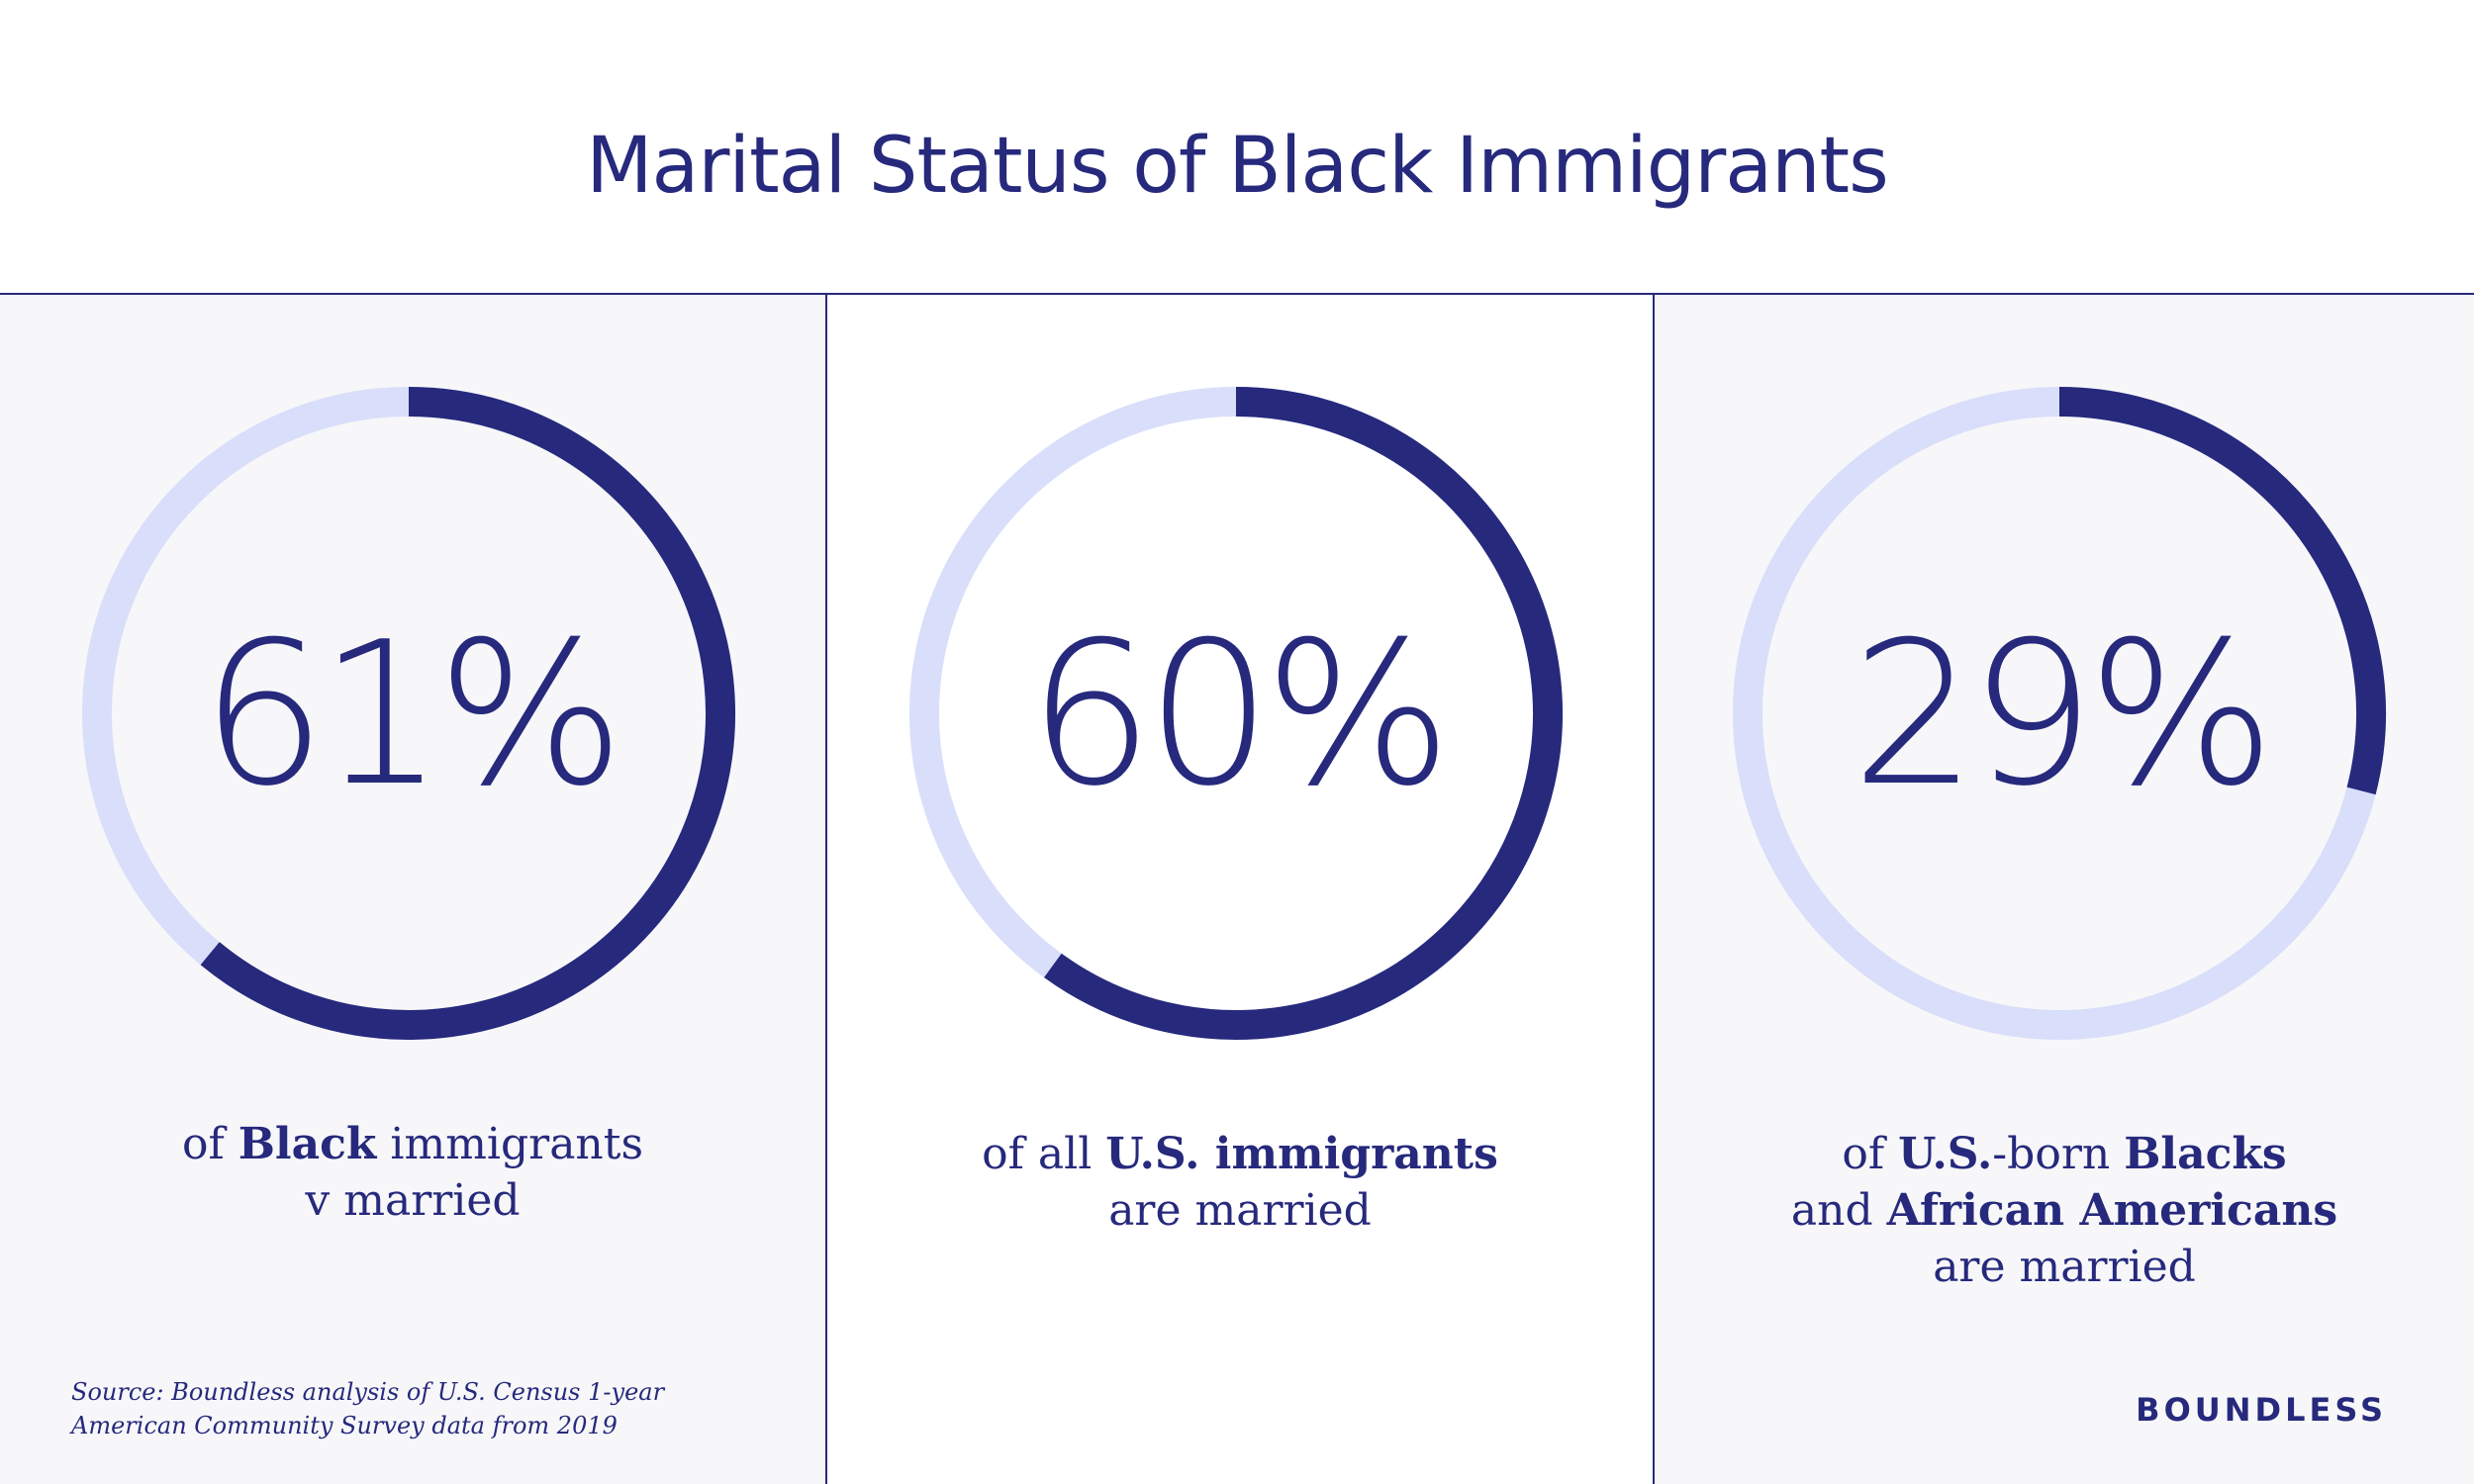 This screenshot has width=2474, height=1484. Describe the element at coordinates (1044, 1154) in the screenshot. I see `caption-run: of all` at that location.